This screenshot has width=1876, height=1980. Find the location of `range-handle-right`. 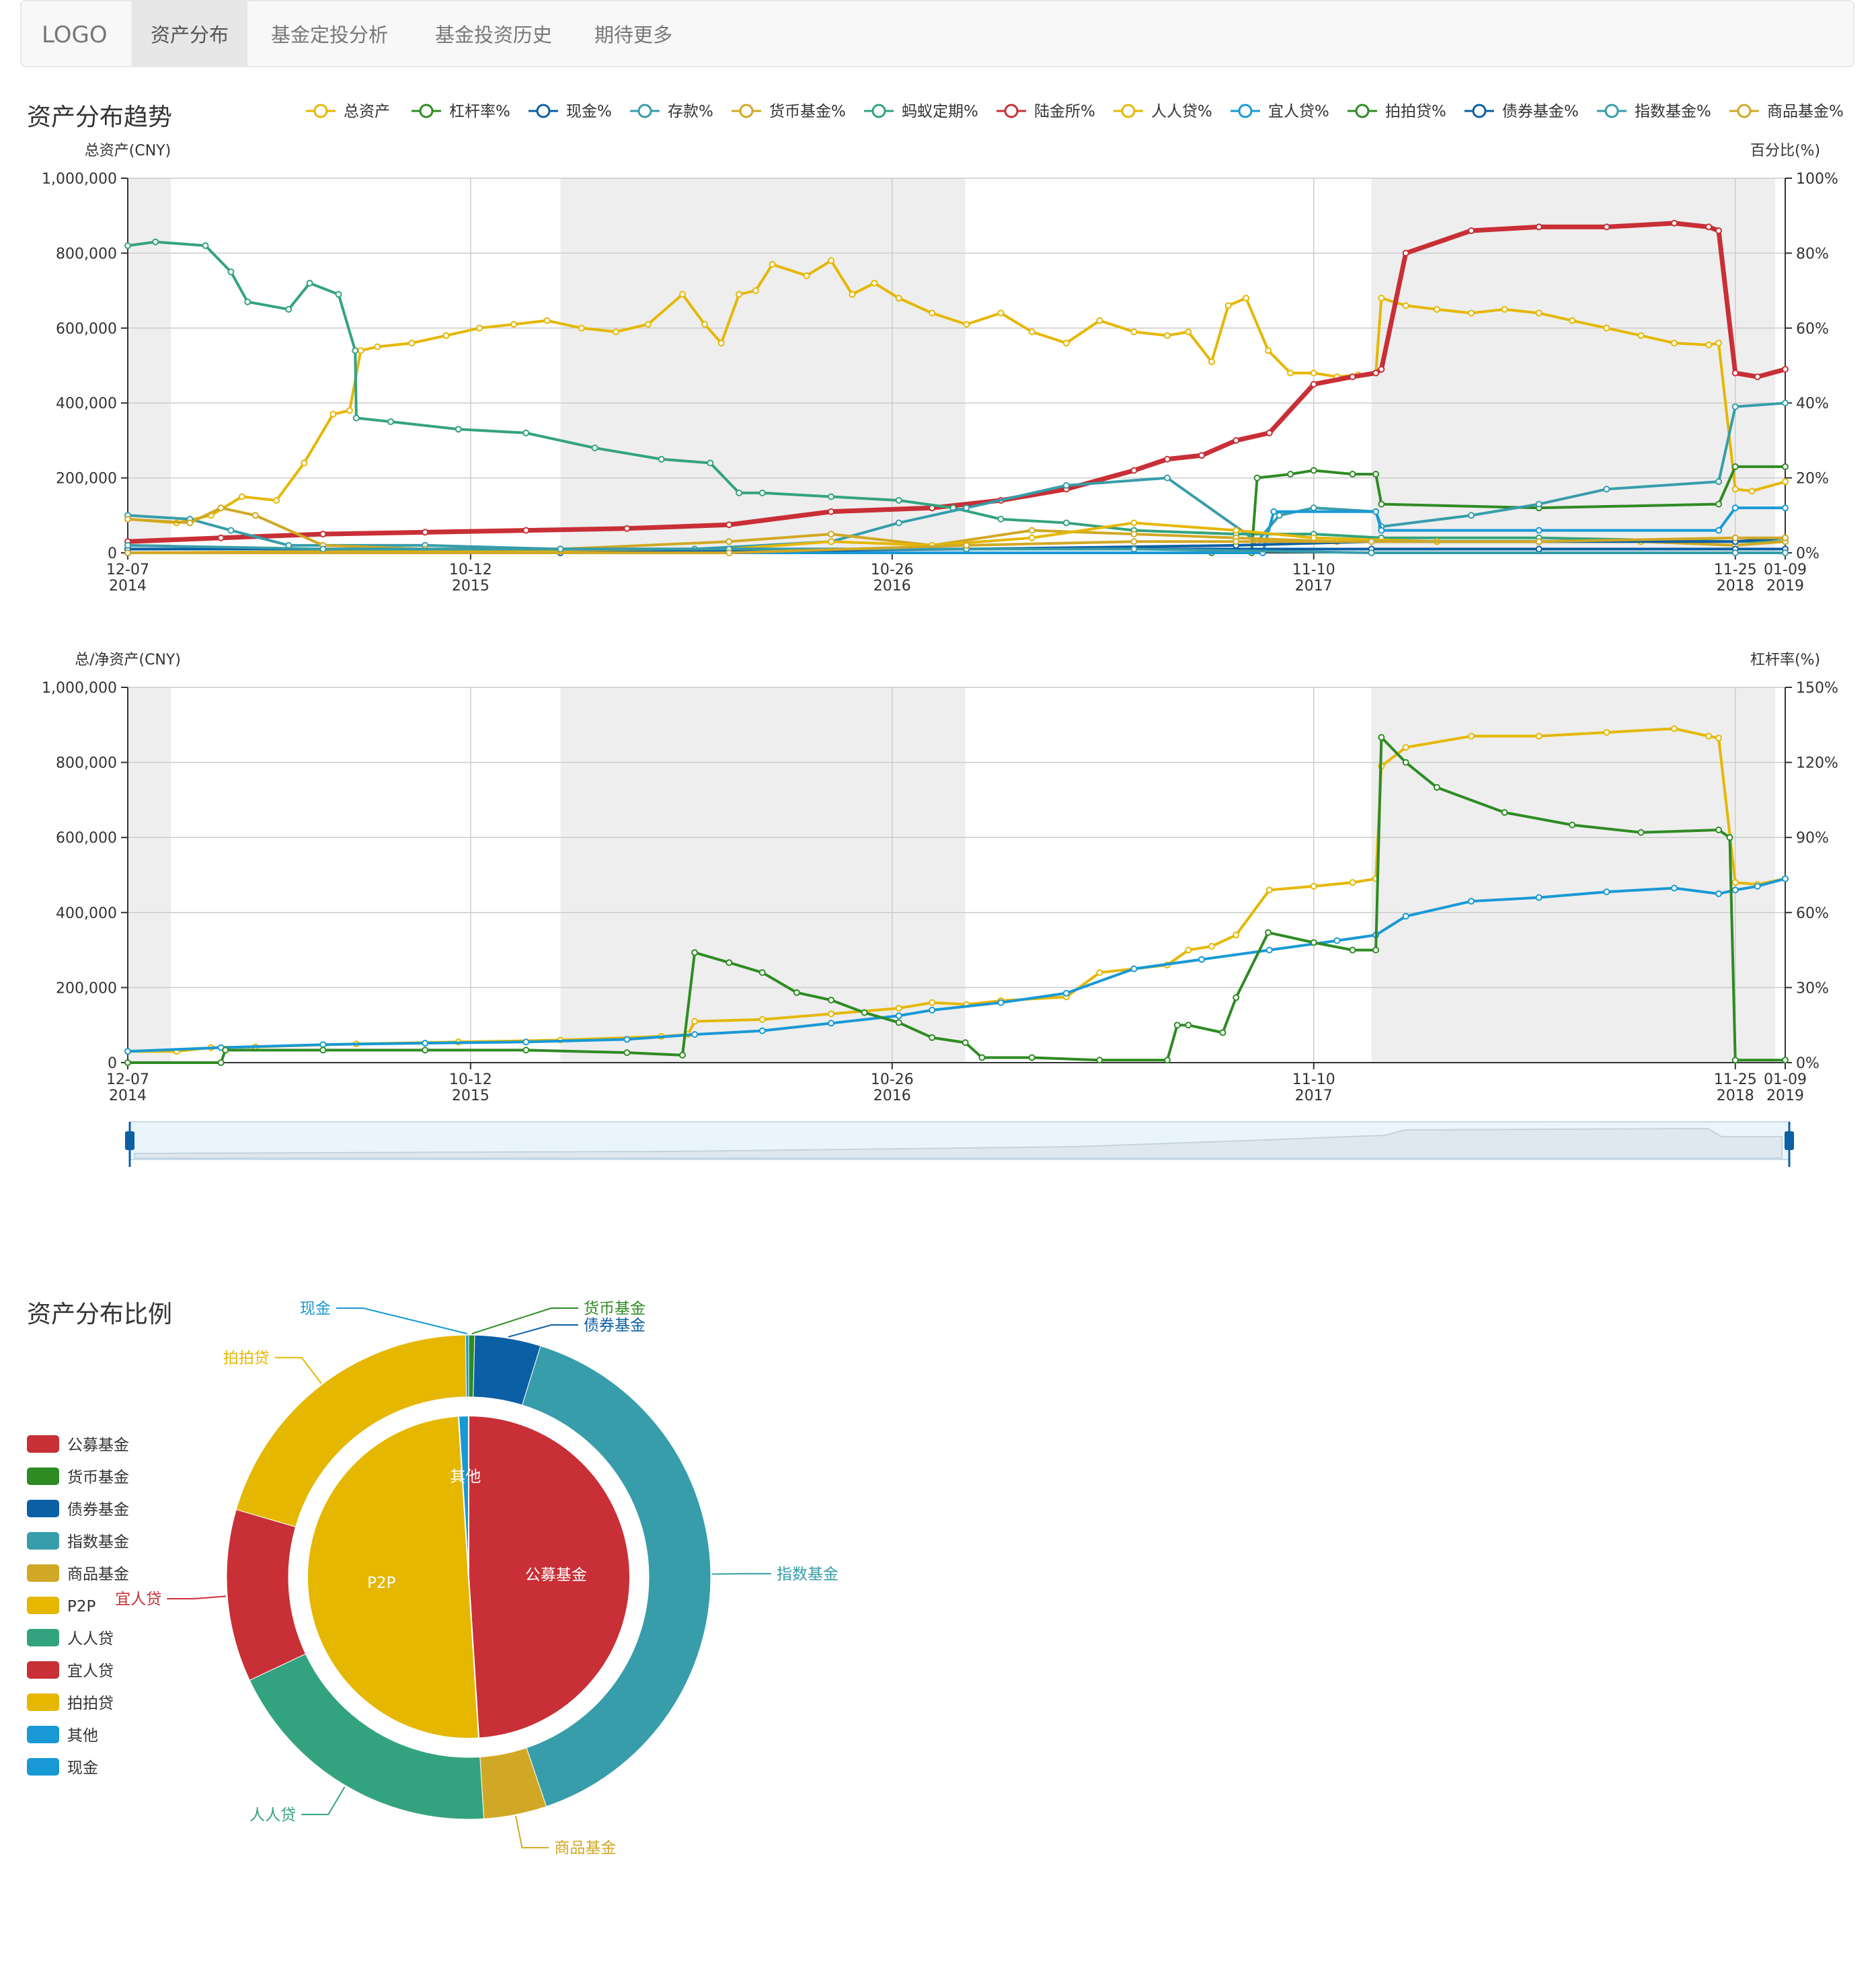

range-handle-right is located at coordinates (1789, 1140).